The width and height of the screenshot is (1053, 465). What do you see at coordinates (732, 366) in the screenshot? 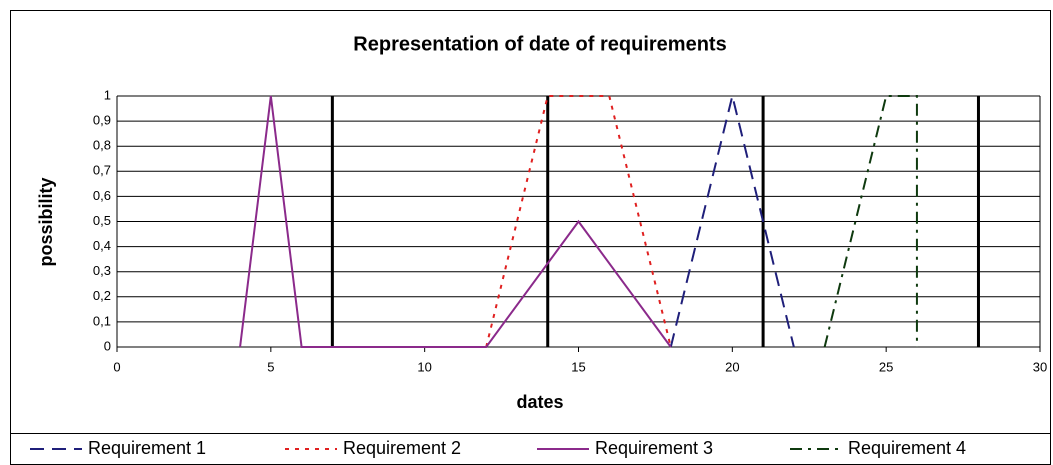
I see `x-tick-label: 20` at bounding box center [732, 366].